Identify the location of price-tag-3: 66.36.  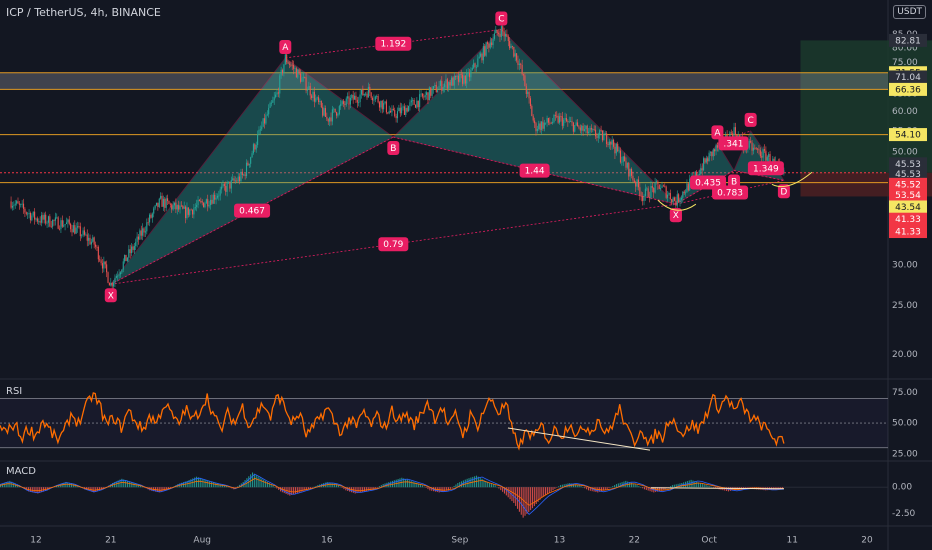
(908, 90).